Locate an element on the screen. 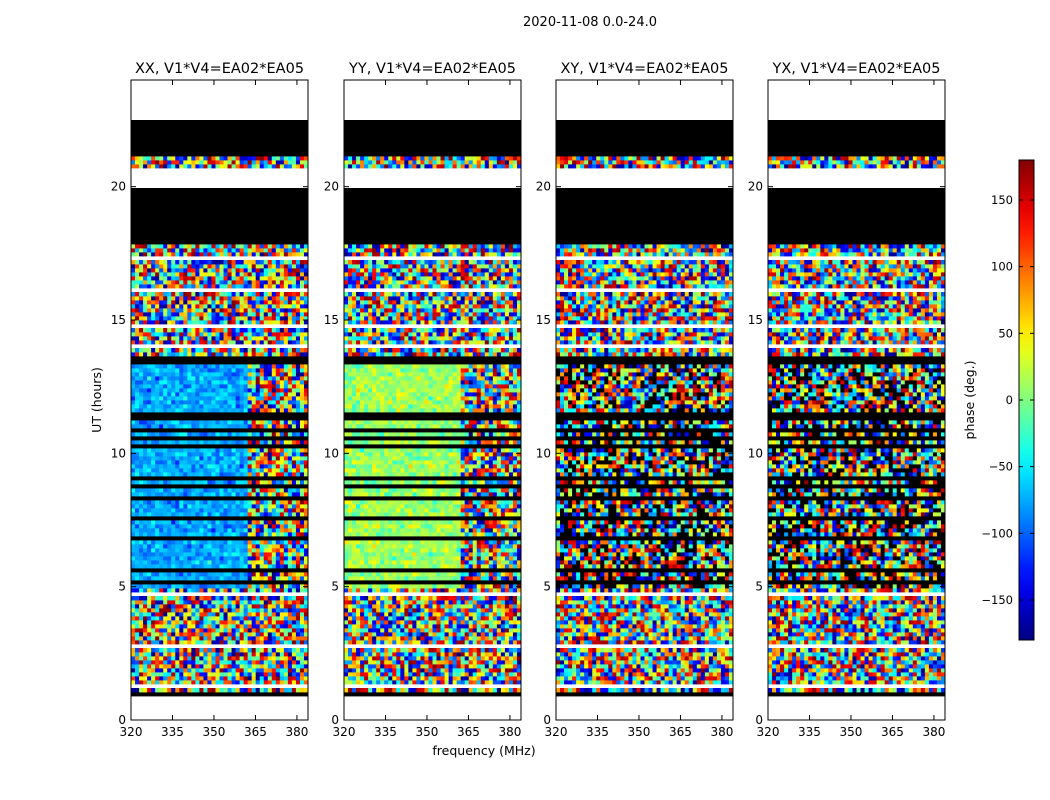 This screenshot has height=800, width=1050. panel-title: YY, V1*V4=EA02*EA05 is located at coordinates (432, 69).